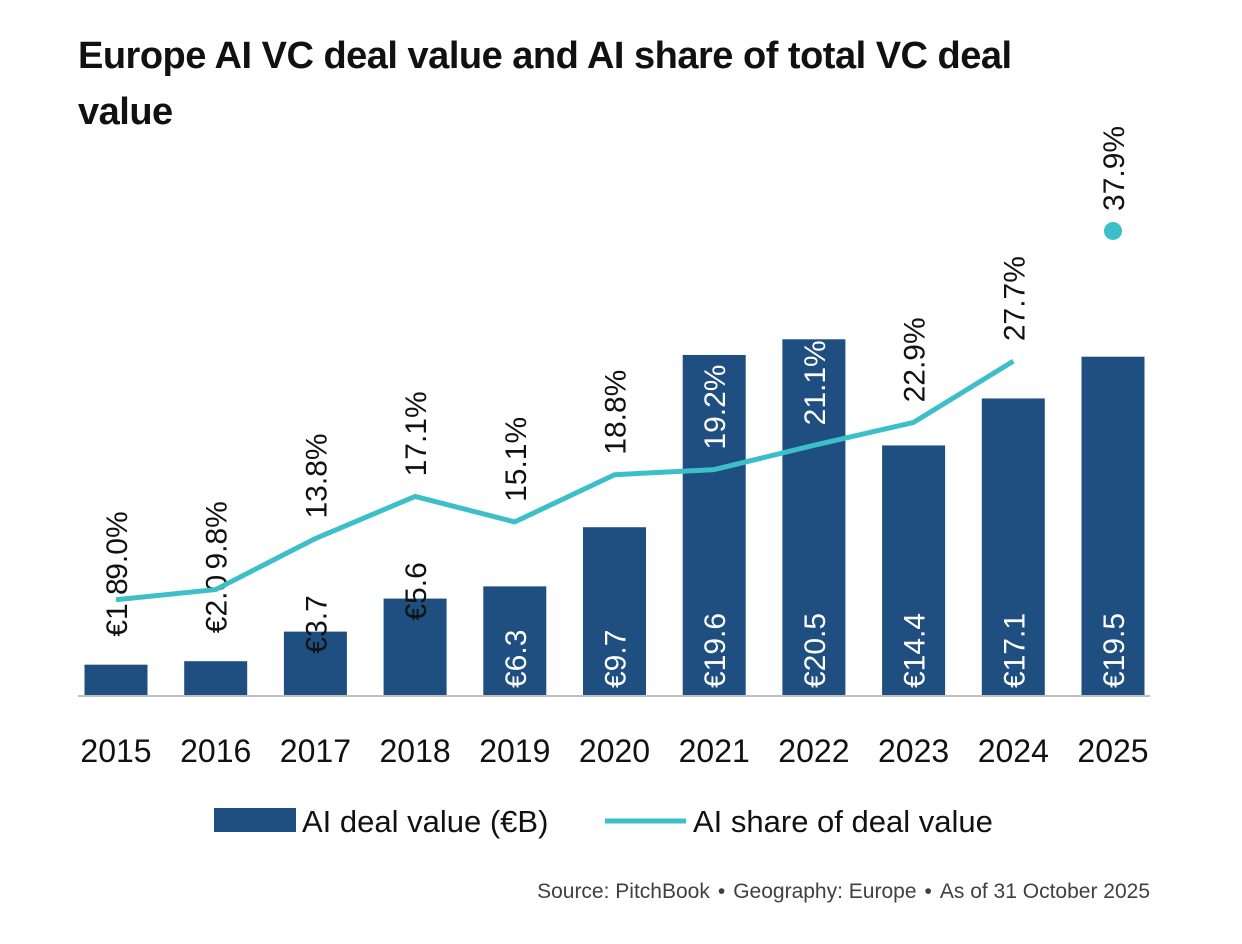 The width and height of the screenshot is (1242, 944). Describe the element at coordinates (416, 591) in the screenshot. I see `bar-value-label: €5.6` at that location.